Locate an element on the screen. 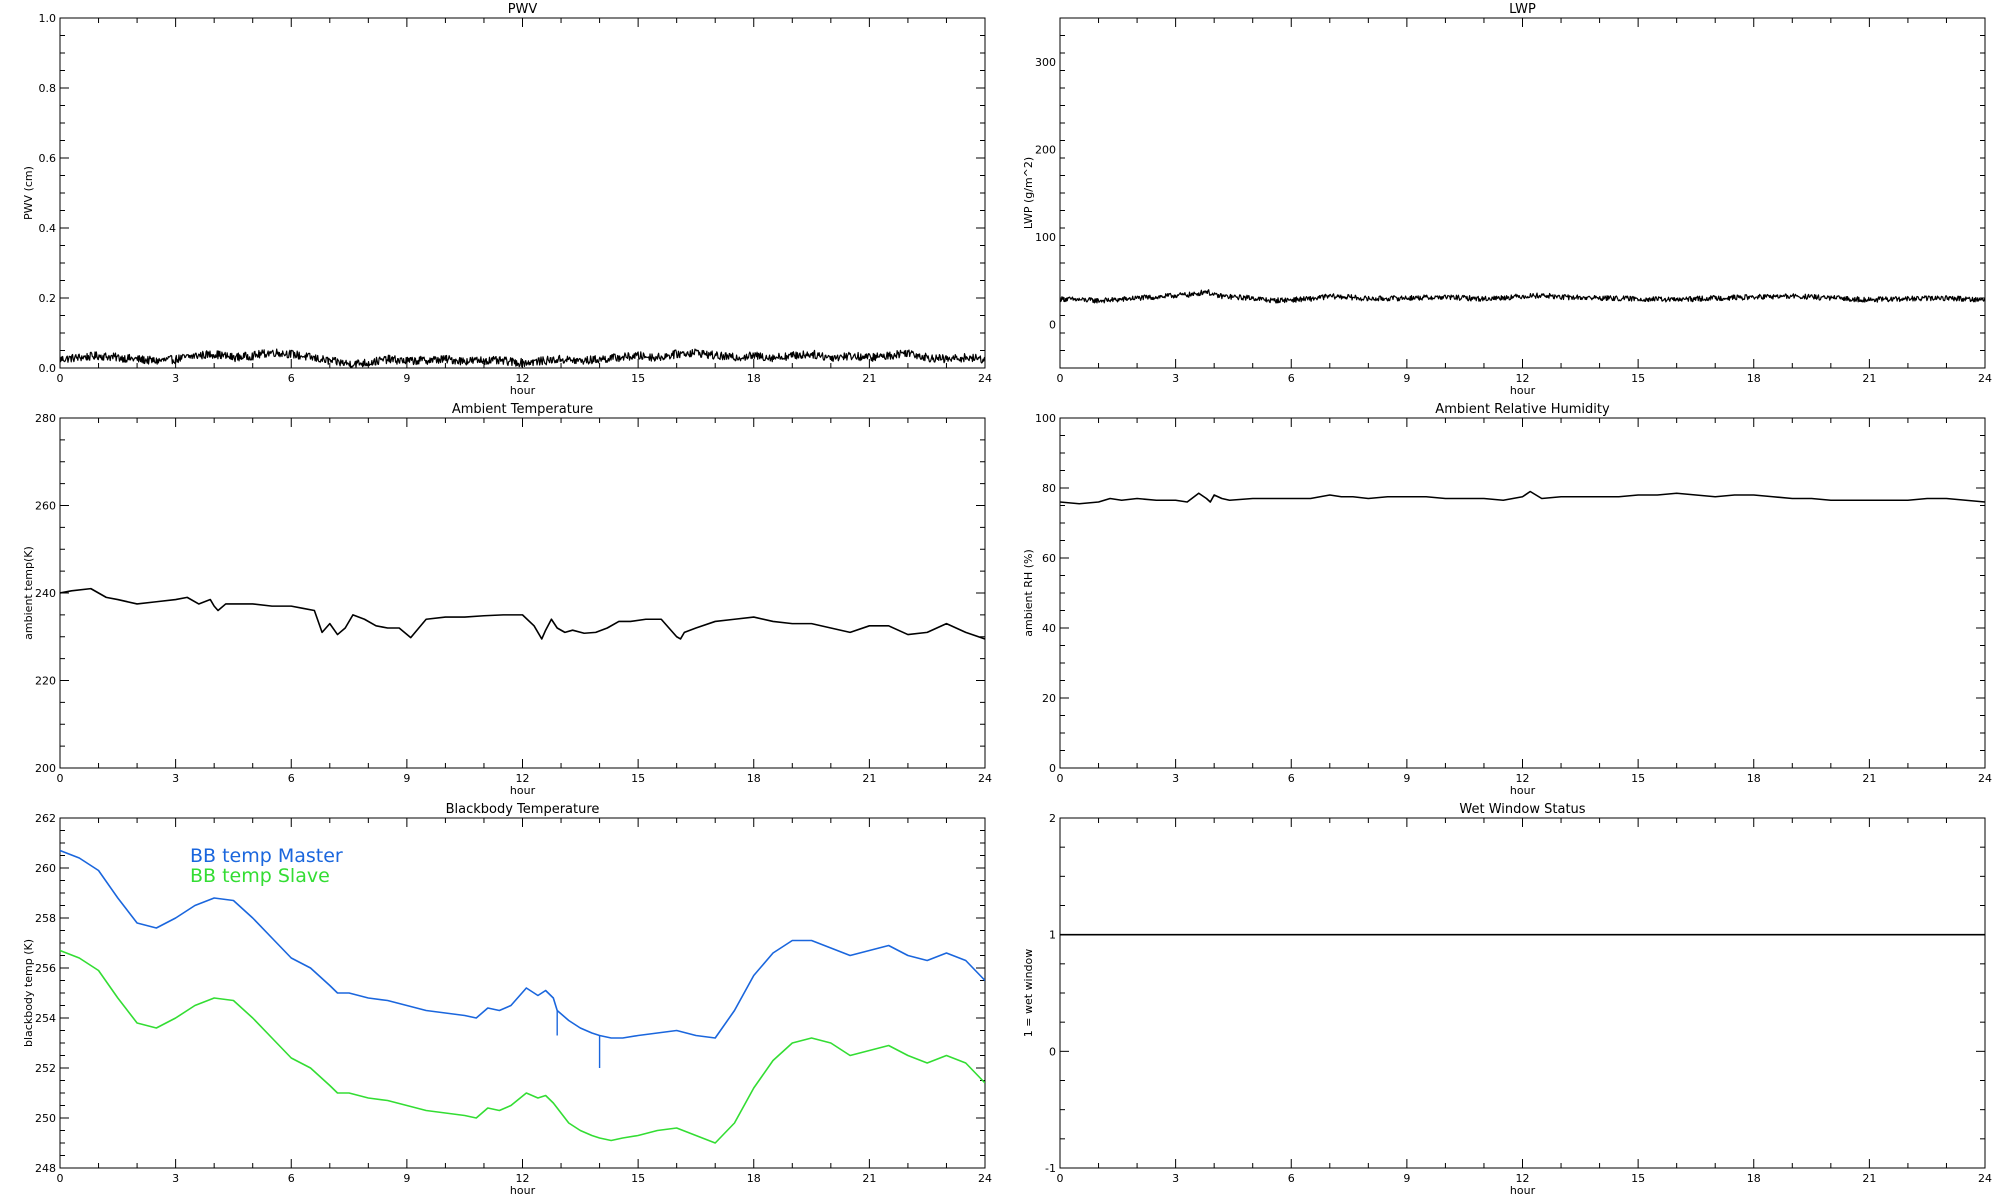 The height and width of the screenshot is (1200, 2000). legend-entry: BB temp Master is located at coordinates (266, 856).